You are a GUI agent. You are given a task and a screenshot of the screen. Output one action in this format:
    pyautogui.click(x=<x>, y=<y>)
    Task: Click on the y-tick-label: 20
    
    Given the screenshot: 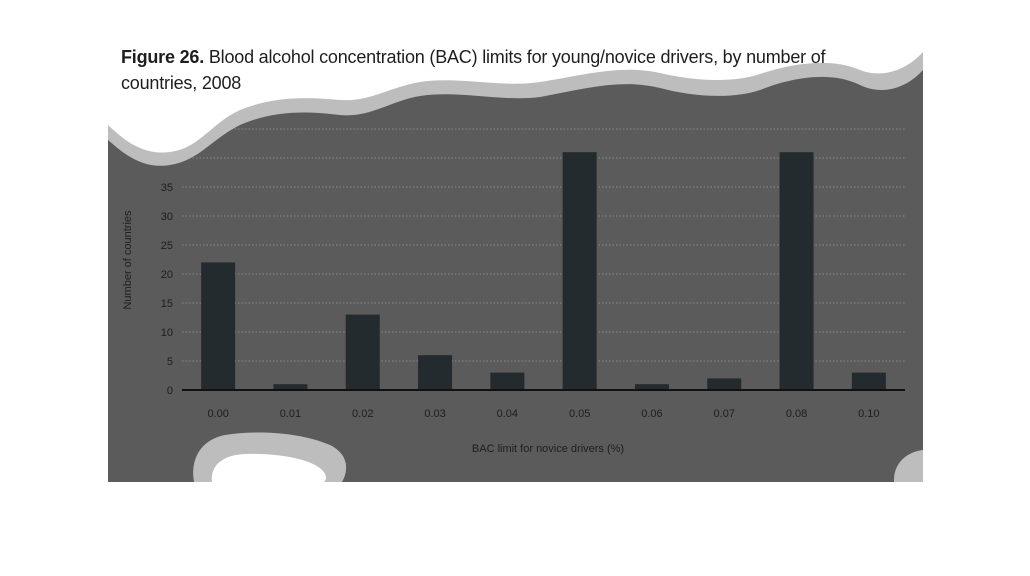 What is the action you would take?
    pyautogui.click(x=167, y=275)
    